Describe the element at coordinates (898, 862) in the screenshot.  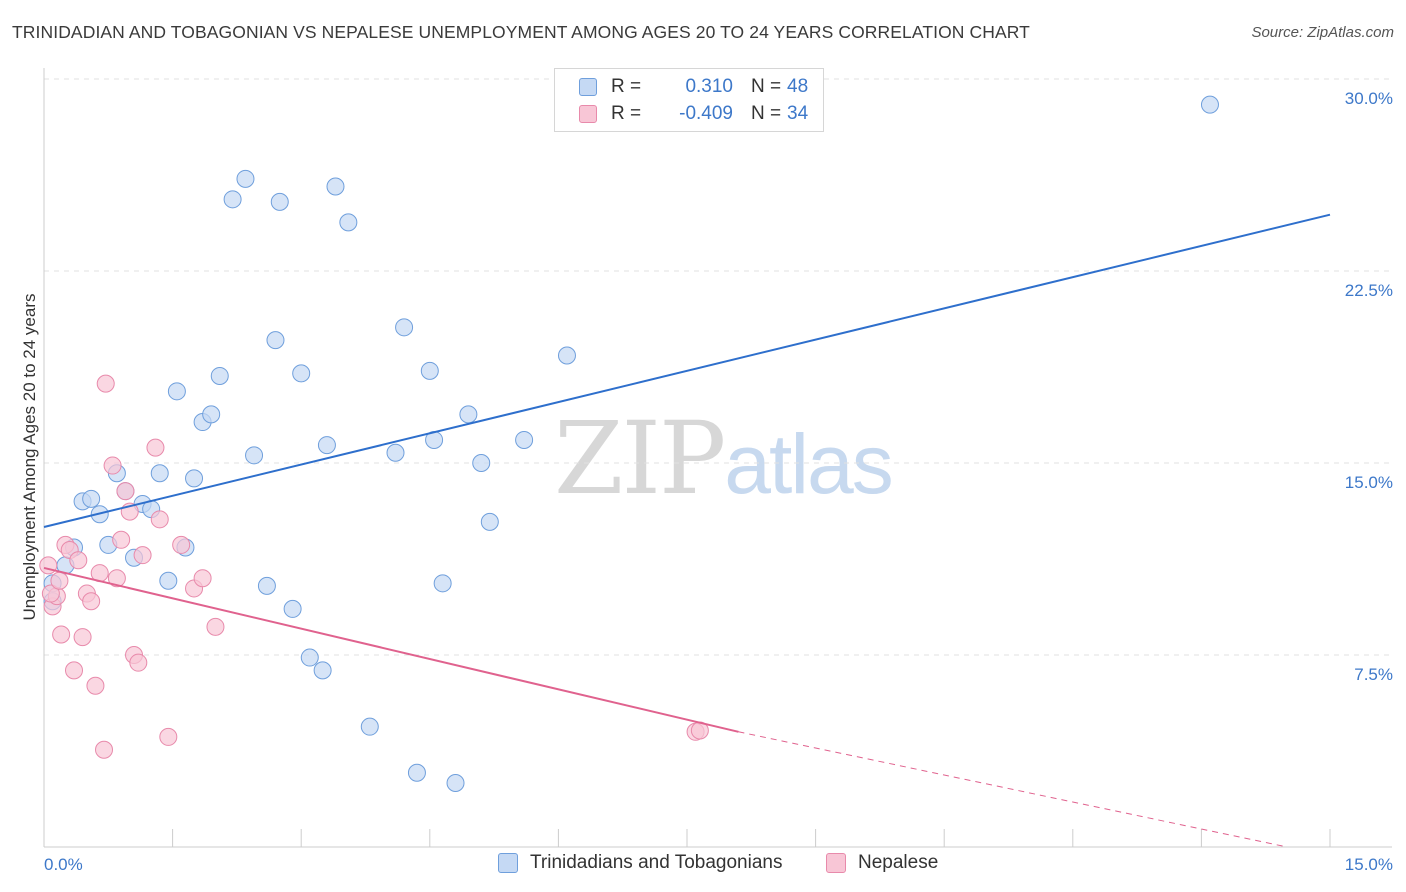
I see `bottom-legend-label: Nepalese` at that location.